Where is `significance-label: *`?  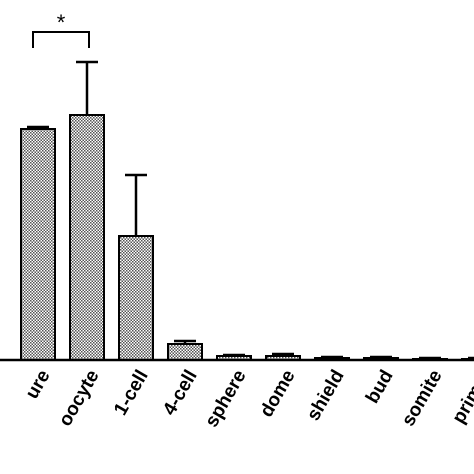
significance-label: * is located at coordinates (61, 22).